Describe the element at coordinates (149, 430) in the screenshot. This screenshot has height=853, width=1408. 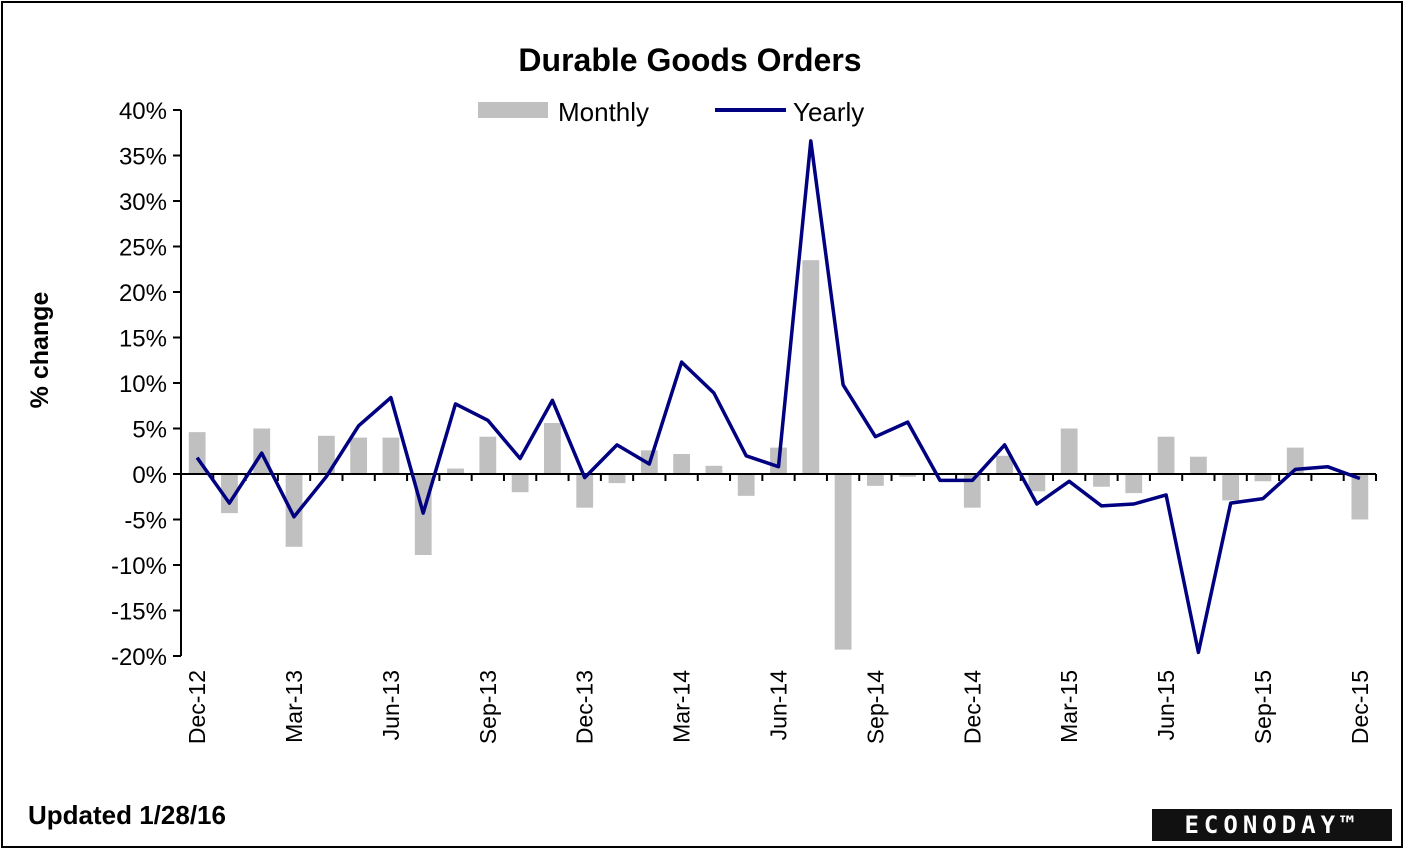
I see `y-tick-label: 5%` at that location.